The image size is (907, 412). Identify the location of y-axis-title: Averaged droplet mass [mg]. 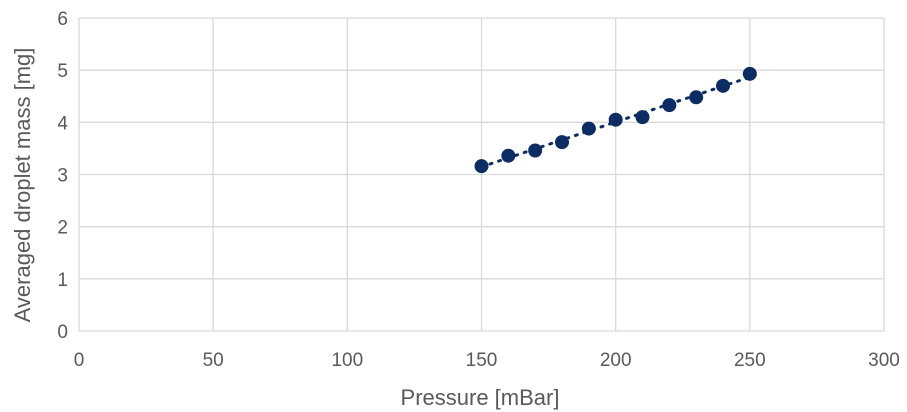
(22, 185).